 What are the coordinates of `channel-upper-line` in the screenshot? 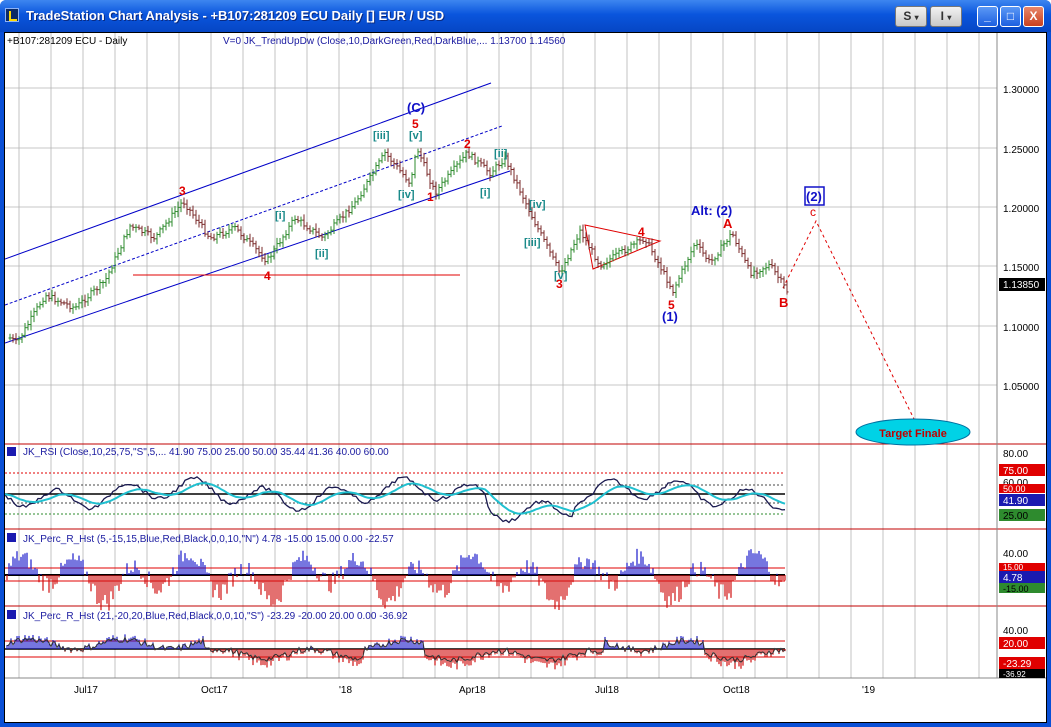 It's located at (248, 171).